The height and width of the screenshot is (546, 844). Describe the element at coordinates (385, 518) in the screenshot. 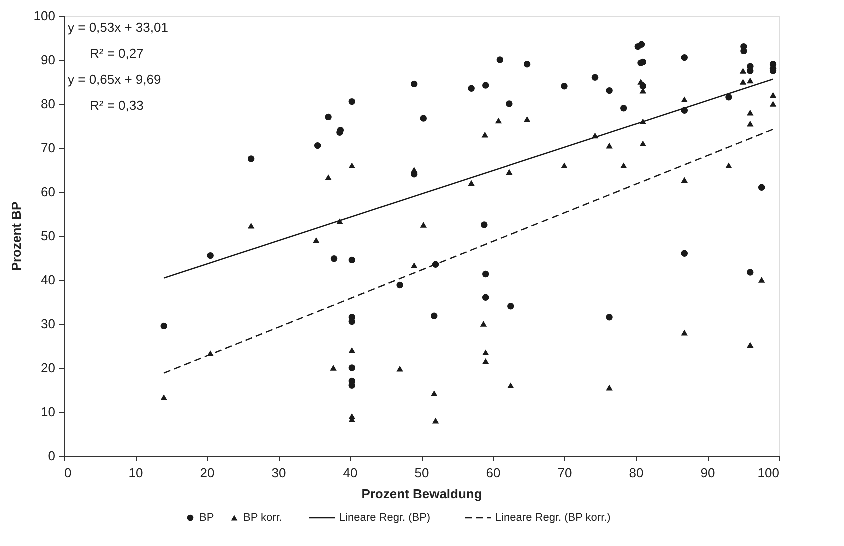

I see `legend-label: Lineare Regr. (BP)` at that location.